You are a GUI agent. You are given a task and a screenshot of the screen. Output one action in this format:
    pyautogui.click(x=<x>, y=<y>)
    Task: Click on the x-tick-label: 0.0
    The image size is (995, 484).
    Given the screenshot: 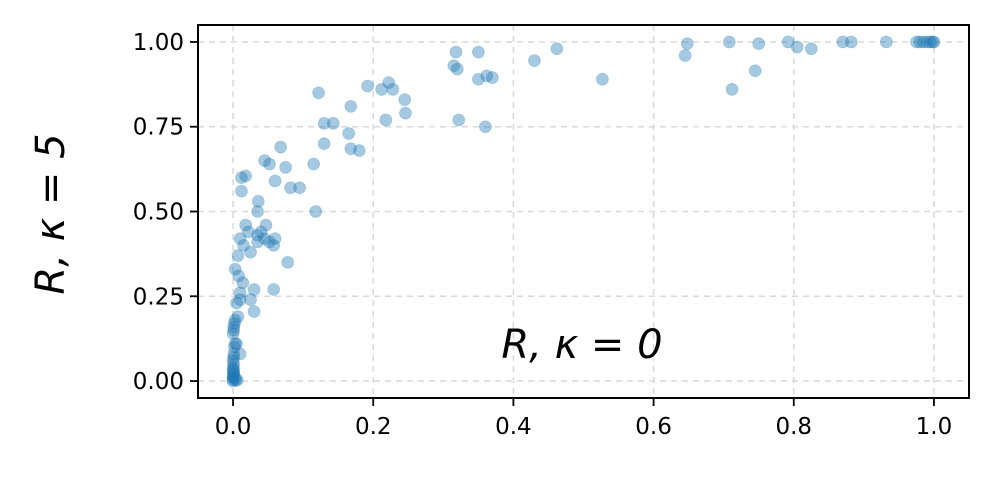 What is the action you would take?
    pyautogui.click(x=233, y=427)
    